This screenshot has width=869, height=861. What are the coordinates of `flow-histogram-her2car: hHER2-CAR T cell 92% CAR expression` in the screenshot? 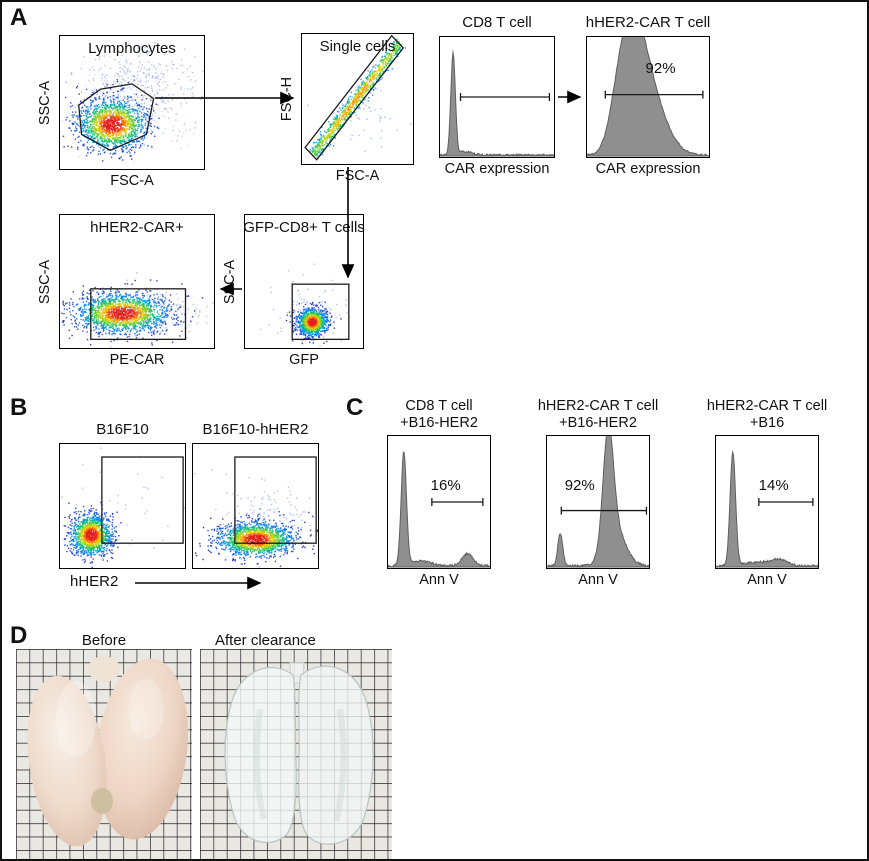 It's located at (648, 95).